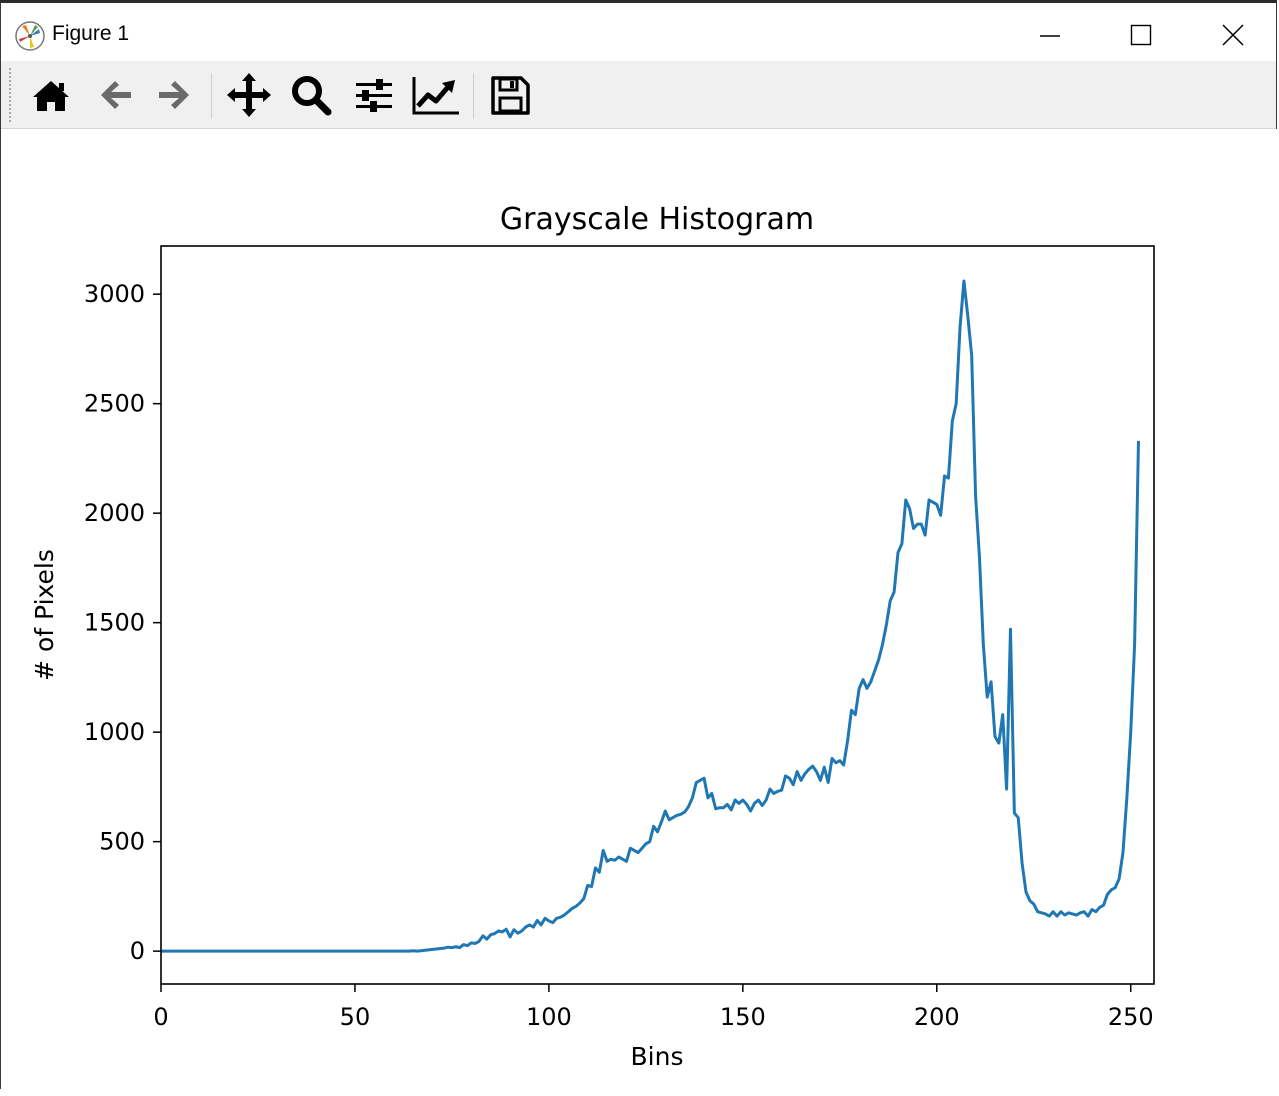  I want to click on home-icon, so click(51, 96).